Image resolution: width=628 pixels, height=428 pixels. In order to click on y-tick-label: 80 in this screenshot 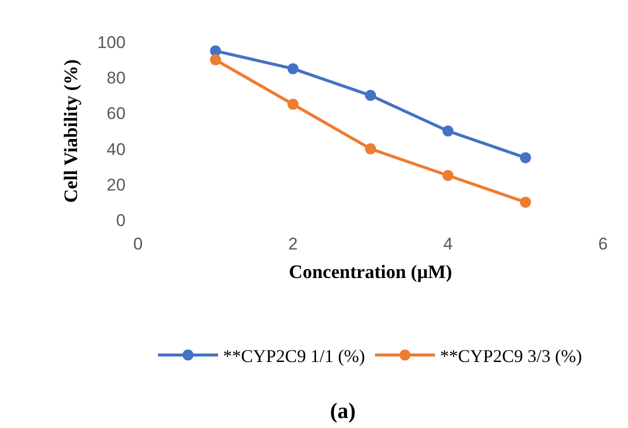, I will do `click(116, 78)`.